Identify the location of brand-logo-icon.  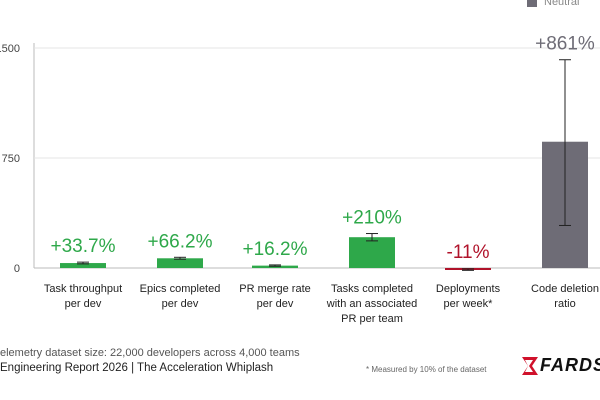
(530, 366).